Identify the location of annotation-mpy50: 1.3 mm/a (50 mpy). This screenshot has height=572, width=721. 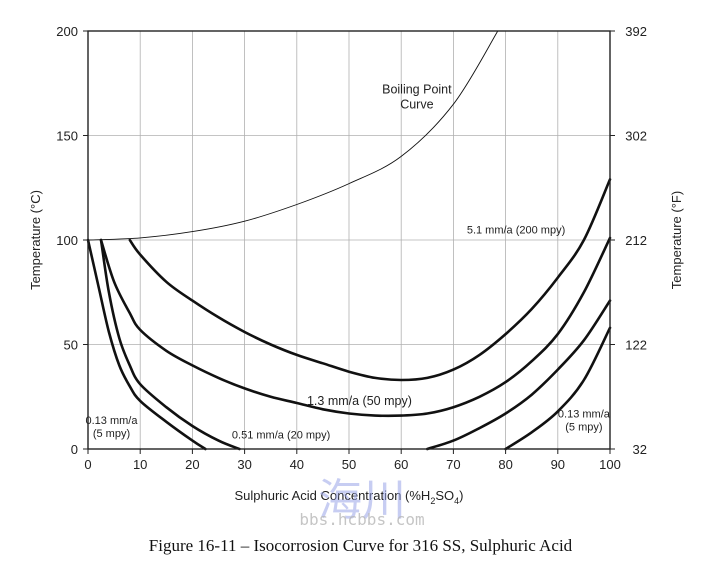
(359, 401).